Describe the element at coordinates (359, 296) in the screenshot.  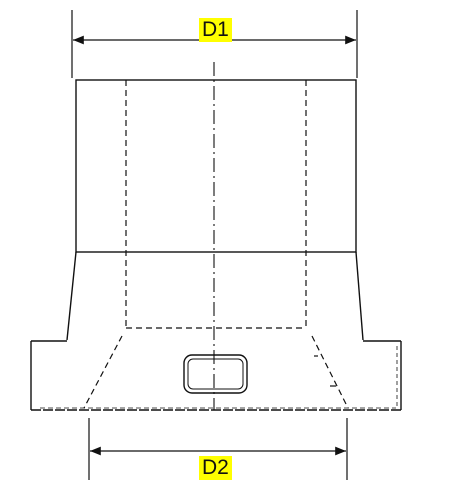
I see `taper-right-edge` at that location.